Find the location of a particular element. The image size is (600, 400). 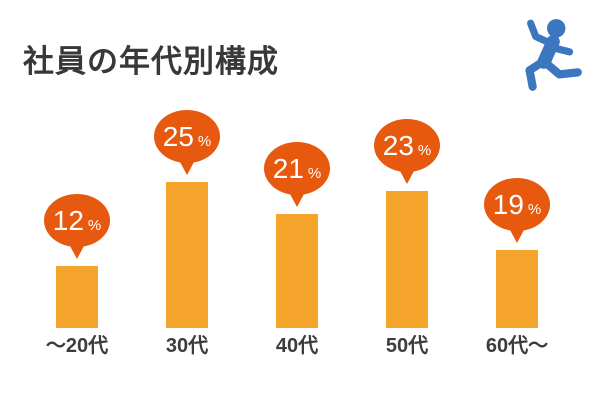

category-label: 40代 is located at coordinates (297, 346).